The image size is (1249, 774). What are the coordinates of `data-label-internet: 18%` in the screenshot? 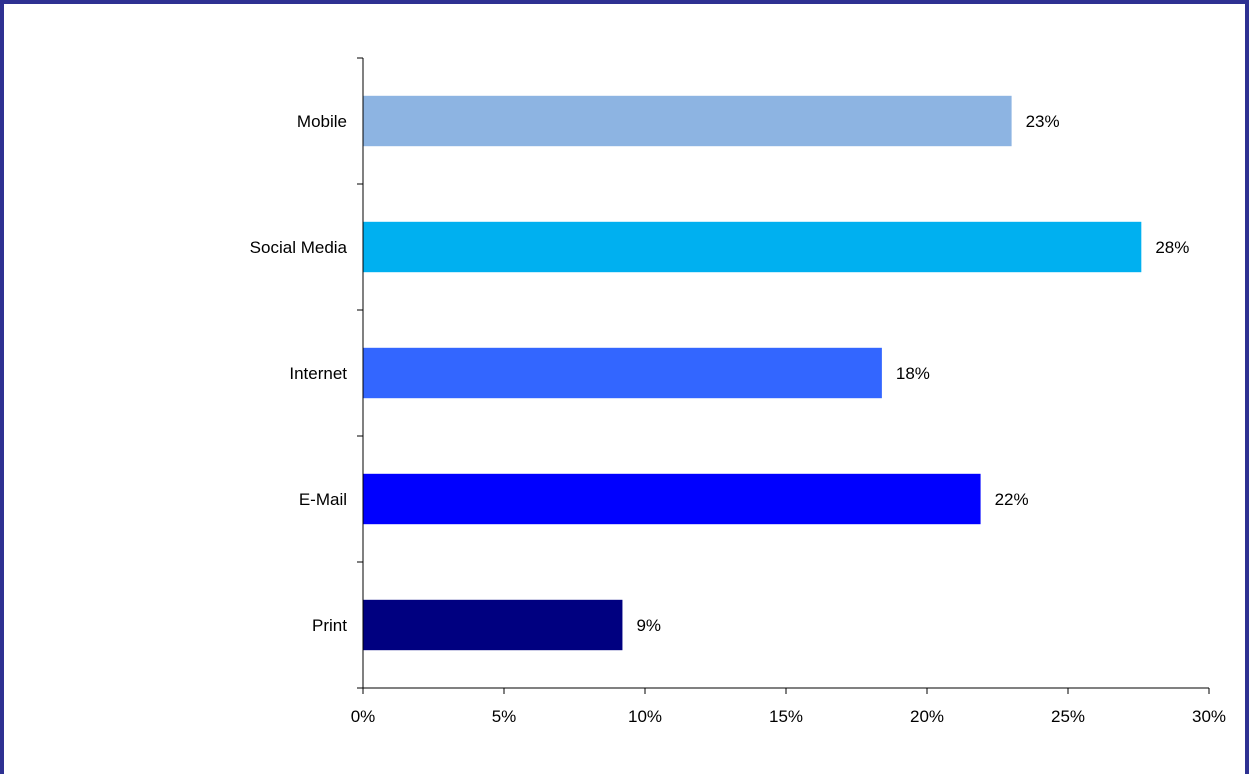 It's located at (913, 373).